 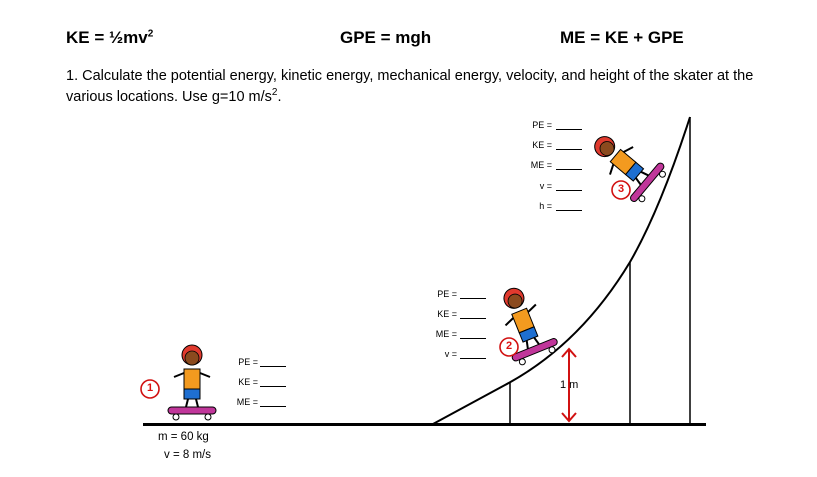 I want to click on height-arrow, so click(x=569, y=385).